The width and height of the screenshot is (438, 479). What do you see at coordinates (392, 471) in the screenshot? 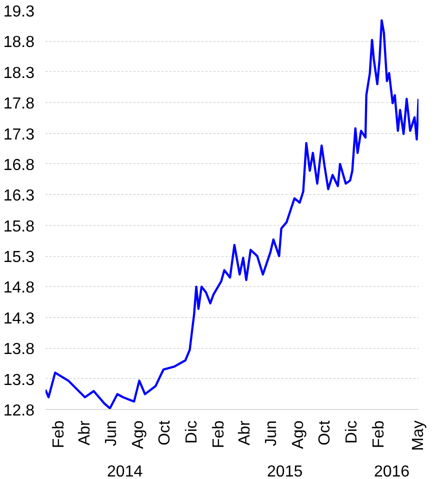
I see `x2-tick-label: 2016` at bounding box center [392, 471].